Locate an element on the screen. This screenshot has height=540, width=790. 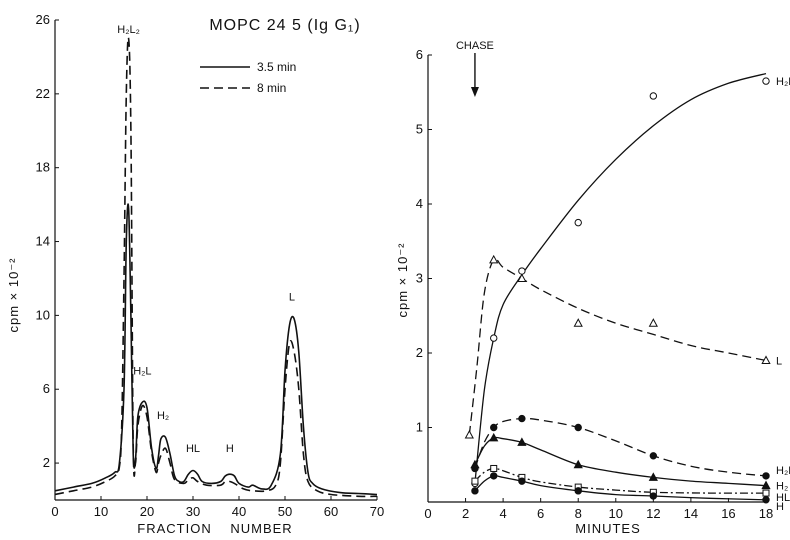
x-tick-label: 6 is located at coordinates (540, 513).